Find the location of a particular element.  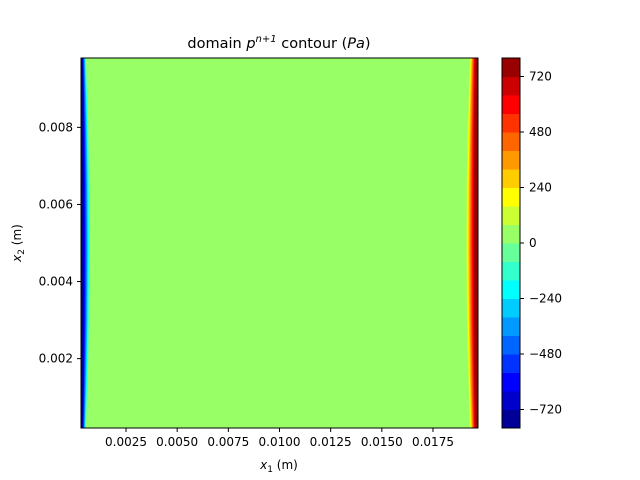

x-tick-label: 0.0175 is located at coordinates (433, 442).